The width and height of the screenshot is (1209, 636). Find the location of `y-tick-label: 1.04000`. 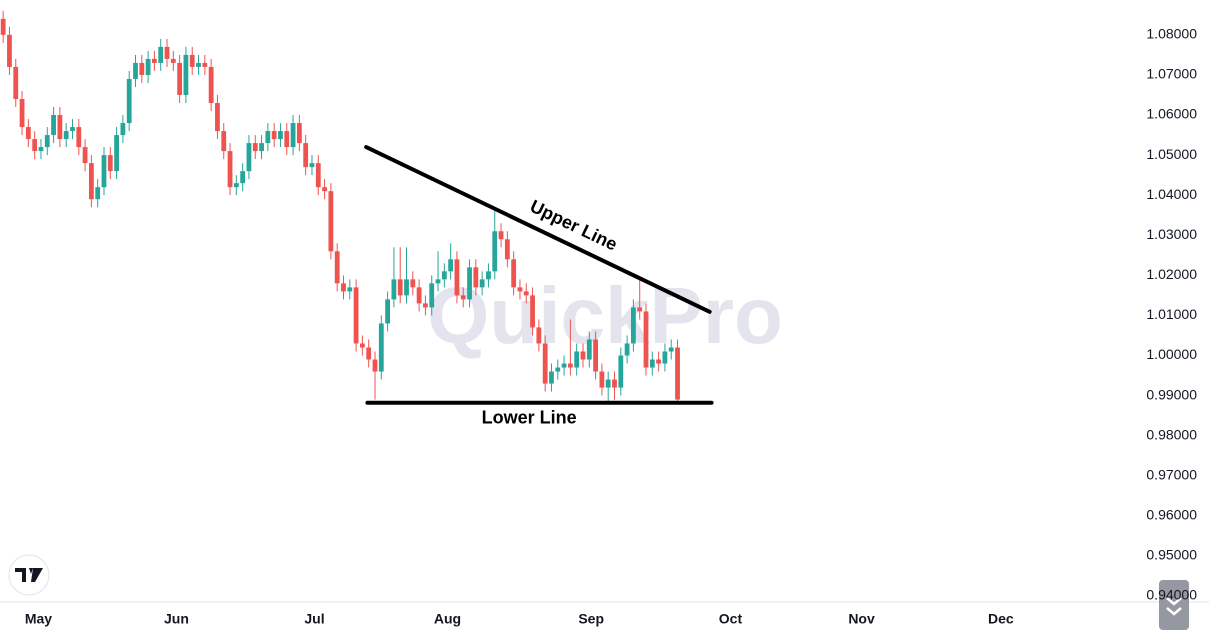

y-tick-label: 1.04000 is located at coordinates (1171, 194).